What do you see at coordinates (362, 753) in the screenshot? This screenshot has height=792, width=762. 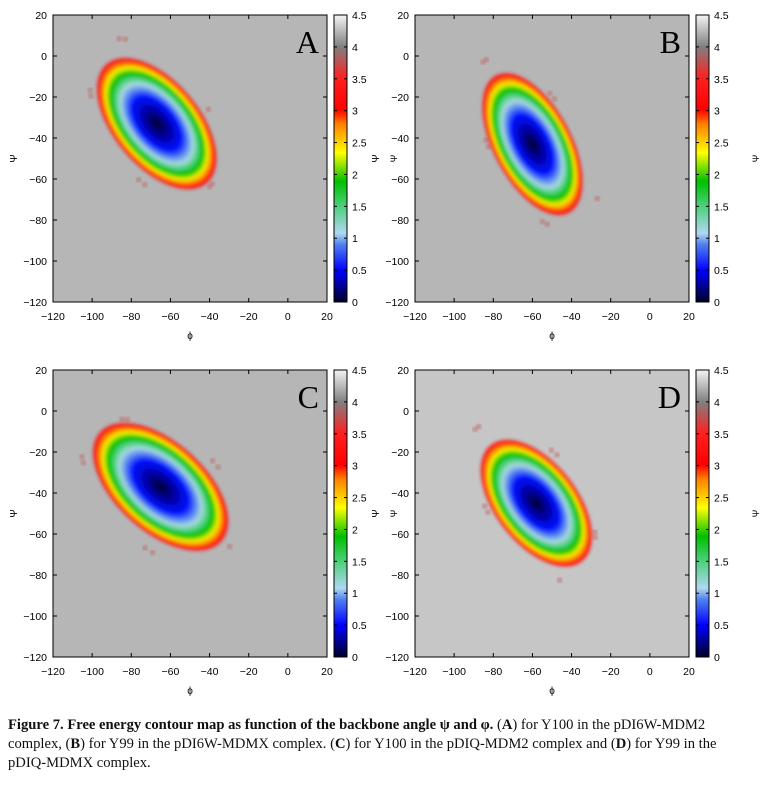 I see `caption-segment: ) for Y99 in the pDIQ-MDMX complex.` at bounding box center [362, 753].